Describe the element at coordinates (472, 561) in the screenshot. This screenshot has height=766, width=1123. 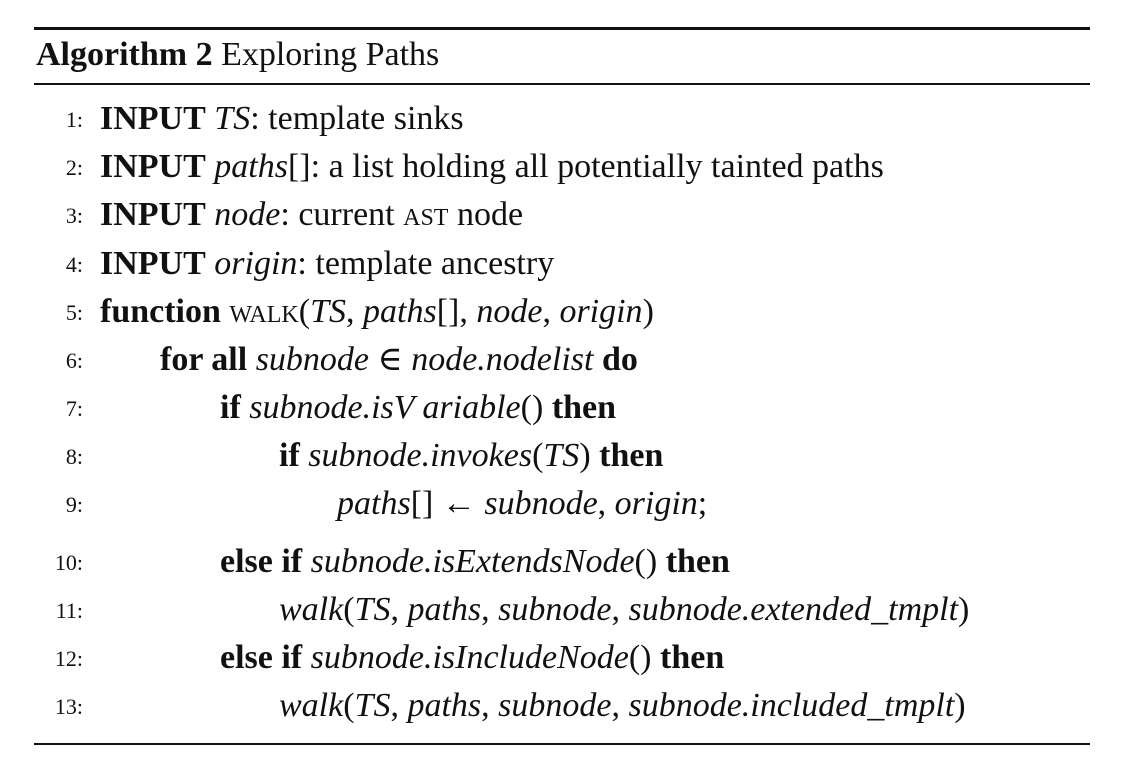
I see `expression: subnode.isExtendsNode` at that location.